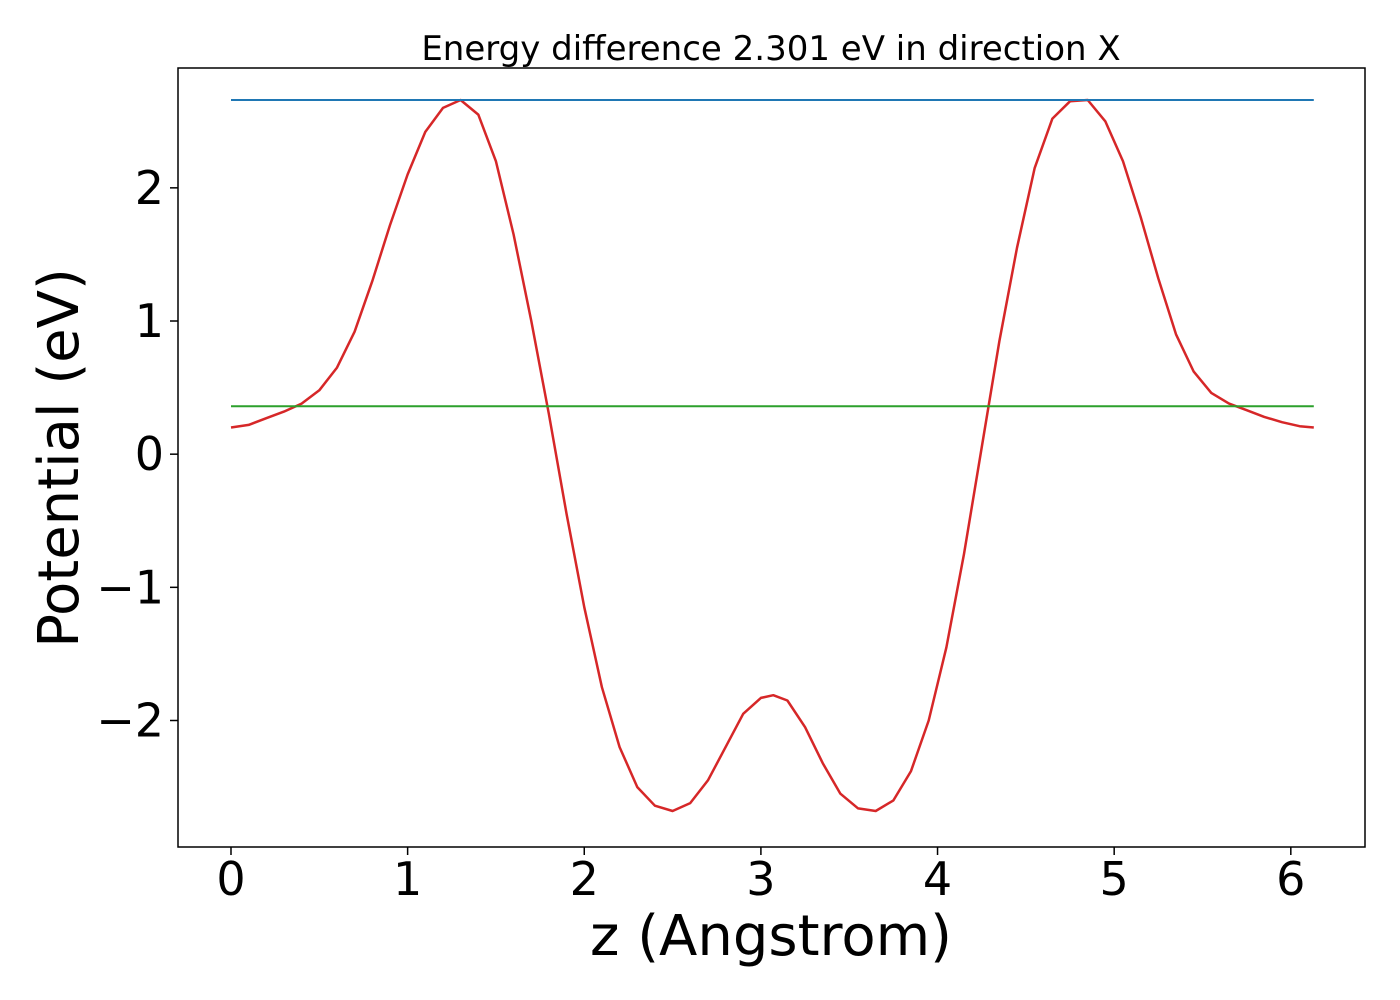 The width and height of the screenshot is (1400, 1000). What do you see at coordinates (584, 879) in the screenshot?
I see `x-tick-label: 2` at bounding box center [584, 879].